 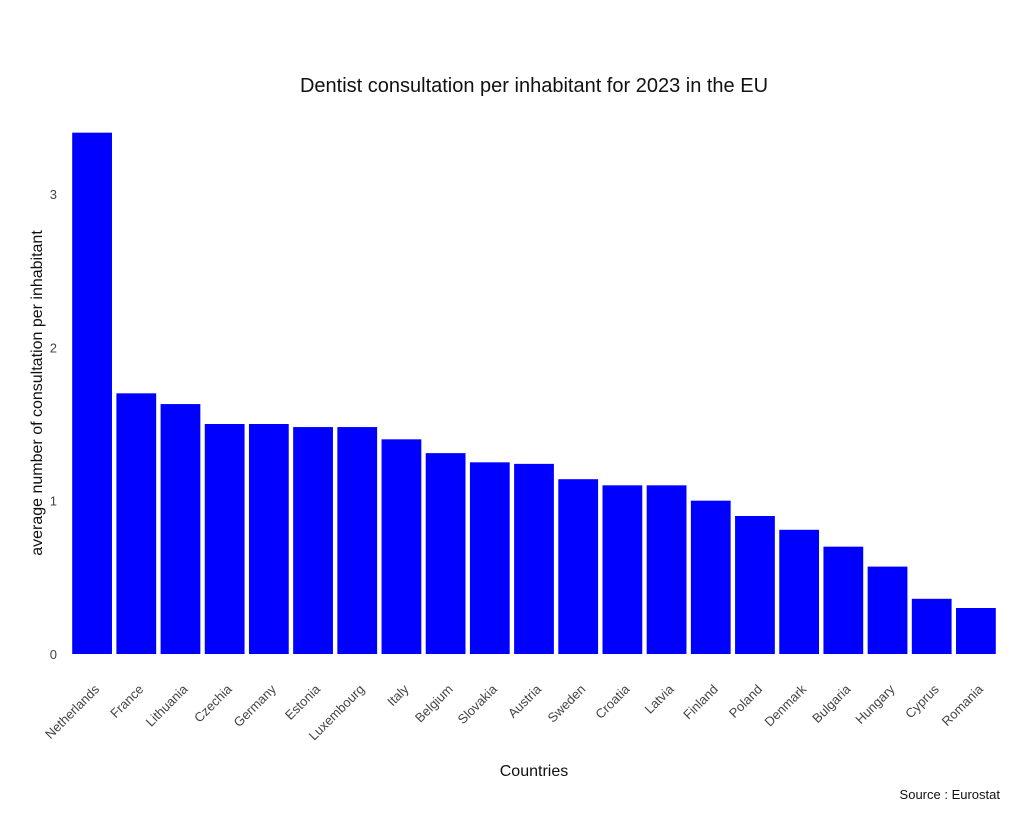 What do you see at coordinates (700, 702) in the screenshot?
I see `x-tick-label: Finland` at bounding box center [700, 702].